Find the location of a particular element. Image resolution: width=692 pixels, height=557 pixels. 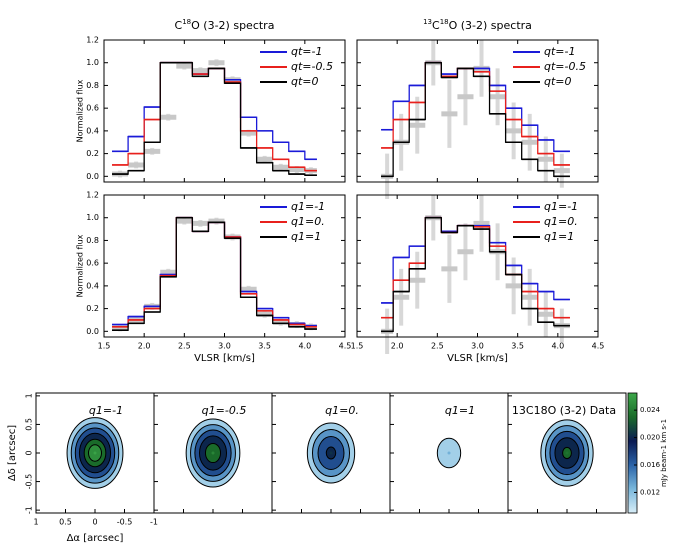

panel-frame is located at coordinates (567, 453).